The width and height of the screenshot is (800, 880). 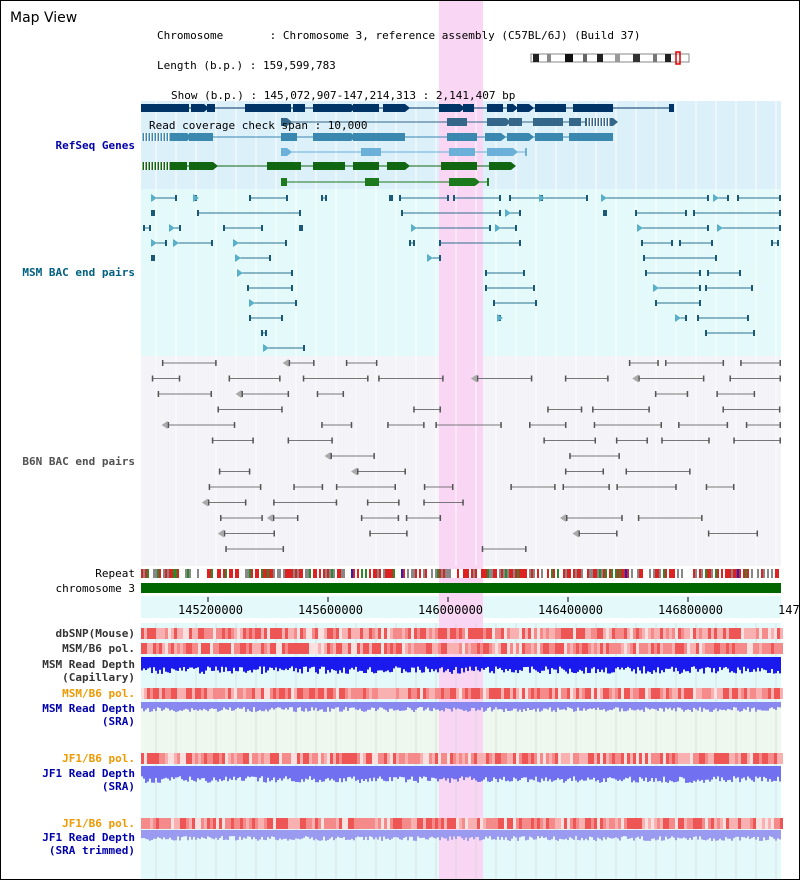 I want to click on track-label-msm-b6-pol-2: MSM/B6 pol., so click(x=98, y=693).